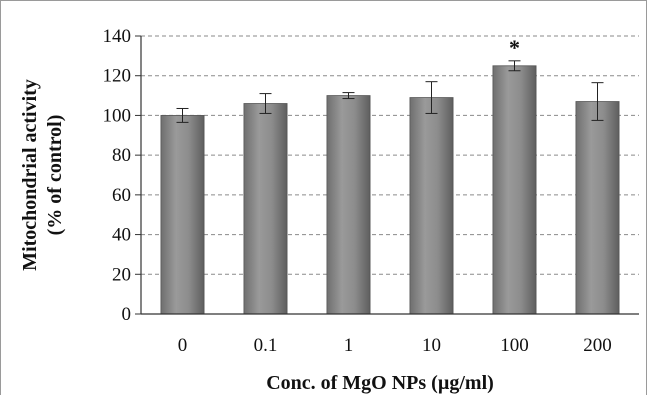 This screenshot has width=647, height=396. What do you see at coordinates (266, 345) in the screenshot?
I see `x-tick-label-0.1: 0.1` at bounding box center [266, 345].